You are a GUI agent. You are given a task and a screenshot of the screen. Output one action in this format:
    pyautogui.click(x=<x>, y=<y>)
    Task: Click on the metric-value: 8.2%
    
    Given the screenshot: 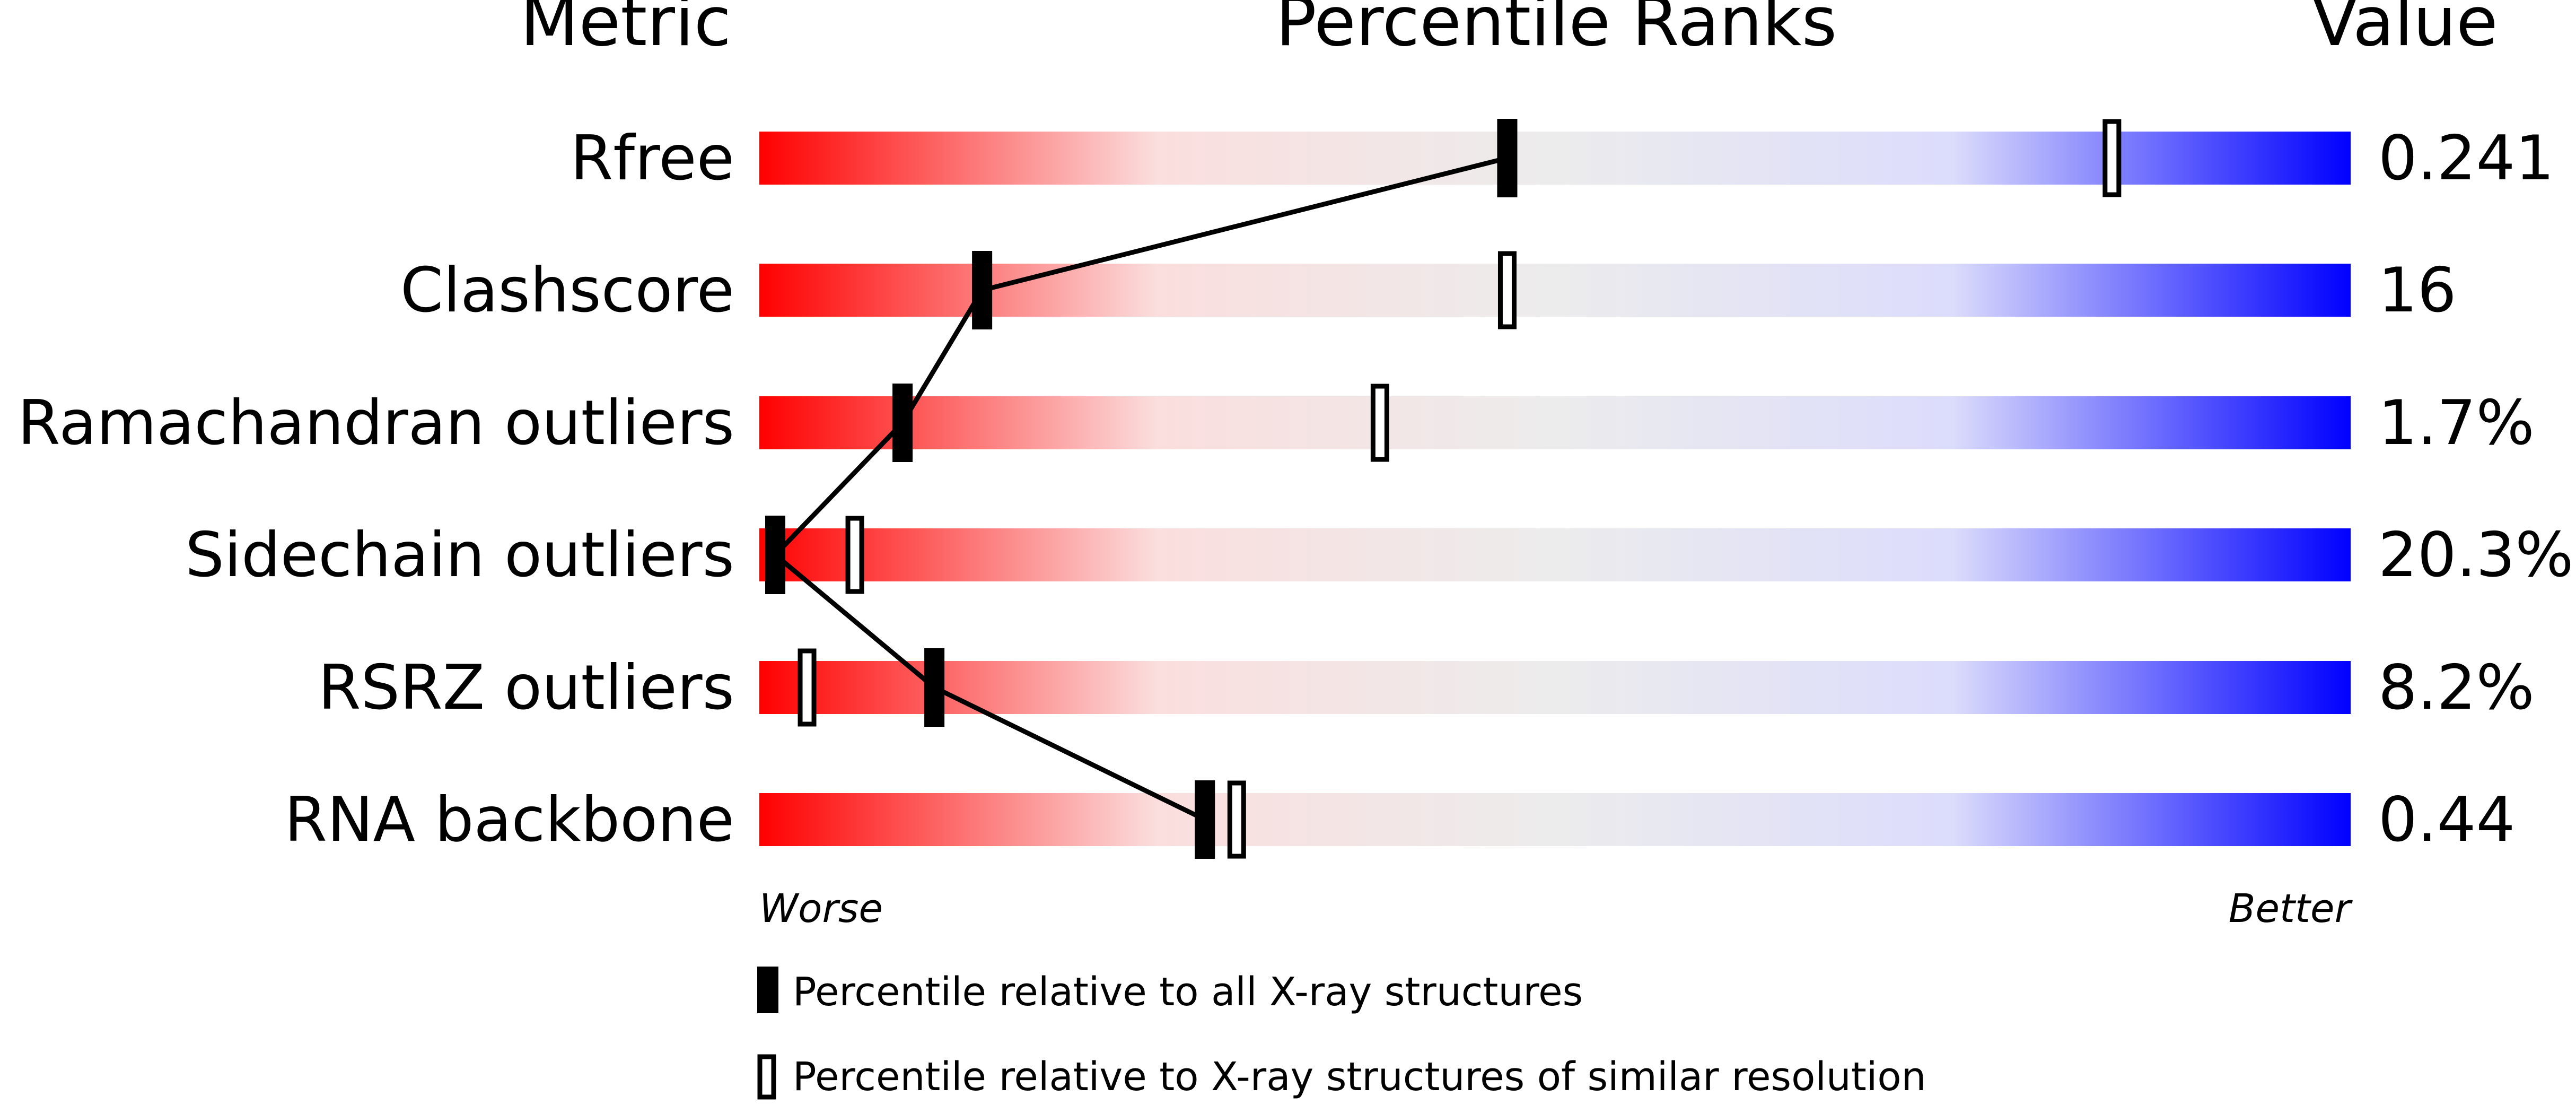 What is the action you would take?
    pyautogui.click(x=2456, y=688)
    